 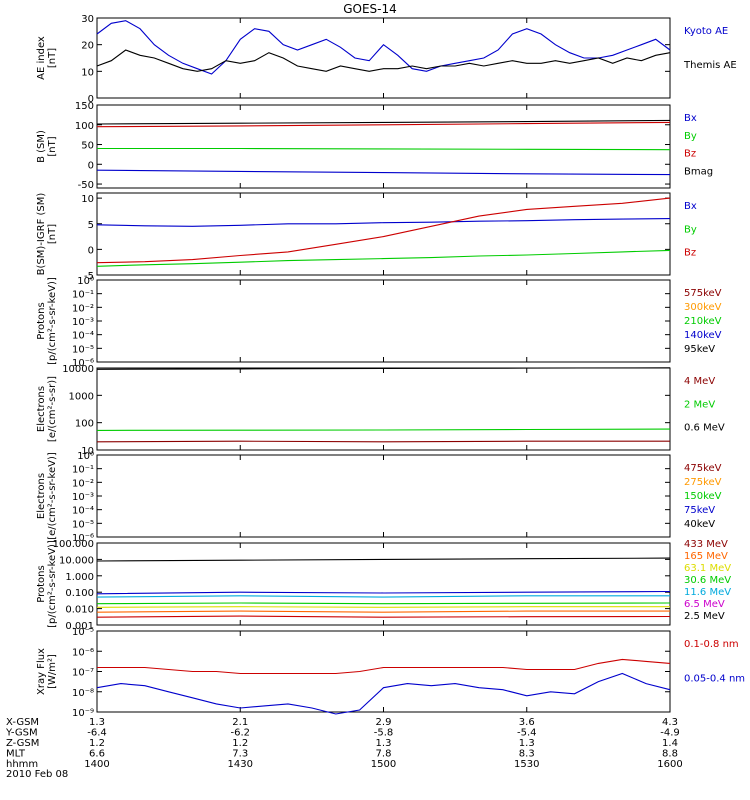 What do you see at coordinates (52, 671) in the screenshot?
I see `y-axis-label: [W/m²]` at bounding box center [52, 671].